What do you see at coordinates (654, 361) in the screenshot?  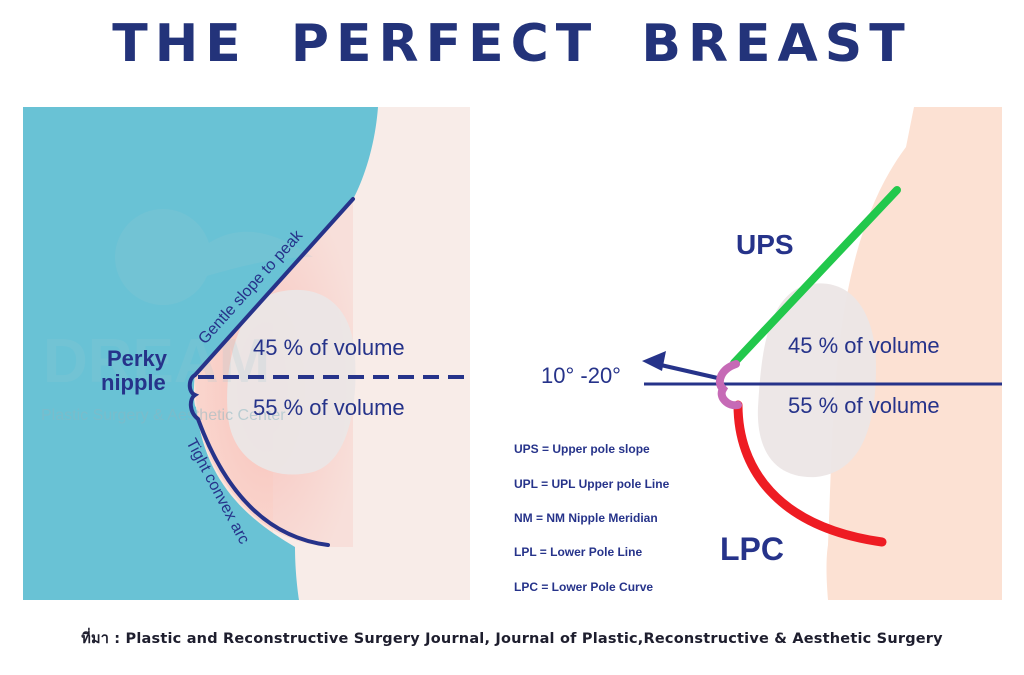 I see `angle-arrow-head` at bounding box center [654, 361].